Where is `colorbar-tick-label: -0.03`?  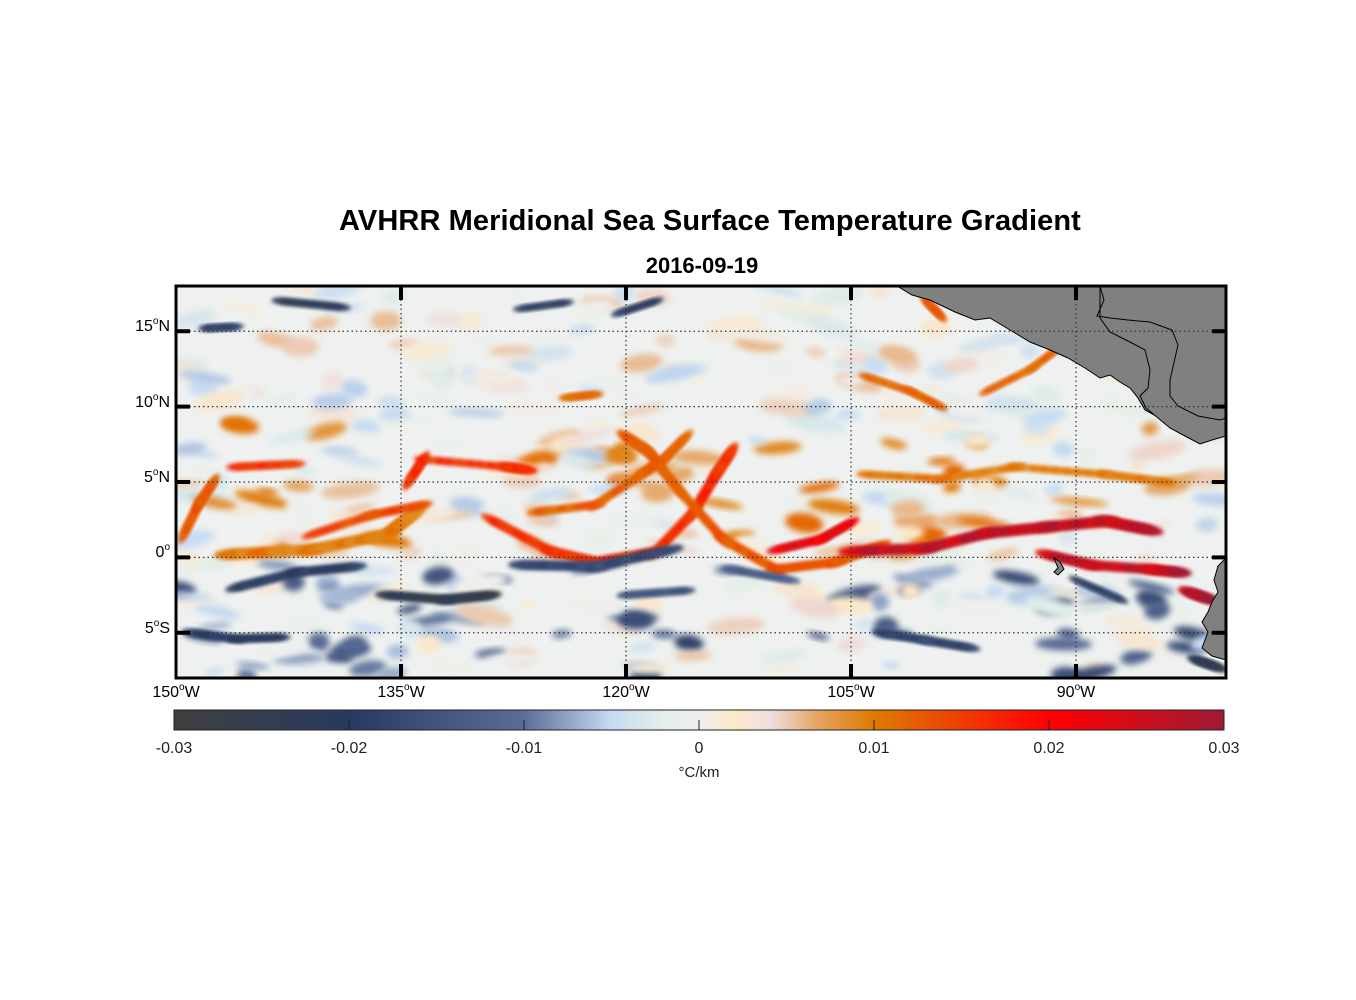 colorbar-tick-label: -0.03 is located at coordinates (174, 748).